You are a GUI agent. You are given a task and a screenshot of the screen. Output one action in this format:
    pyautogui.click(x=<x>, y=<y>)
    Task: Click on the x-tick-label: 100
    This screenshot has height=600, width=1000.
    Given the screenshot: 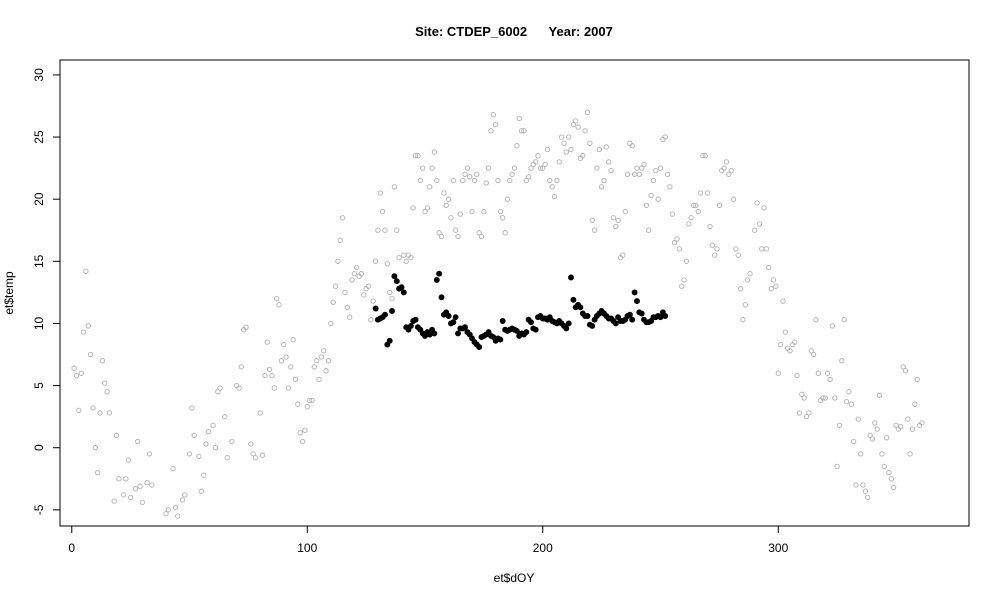 What is the action you would take?
    pyautogui.click(x=307, y=548)
    